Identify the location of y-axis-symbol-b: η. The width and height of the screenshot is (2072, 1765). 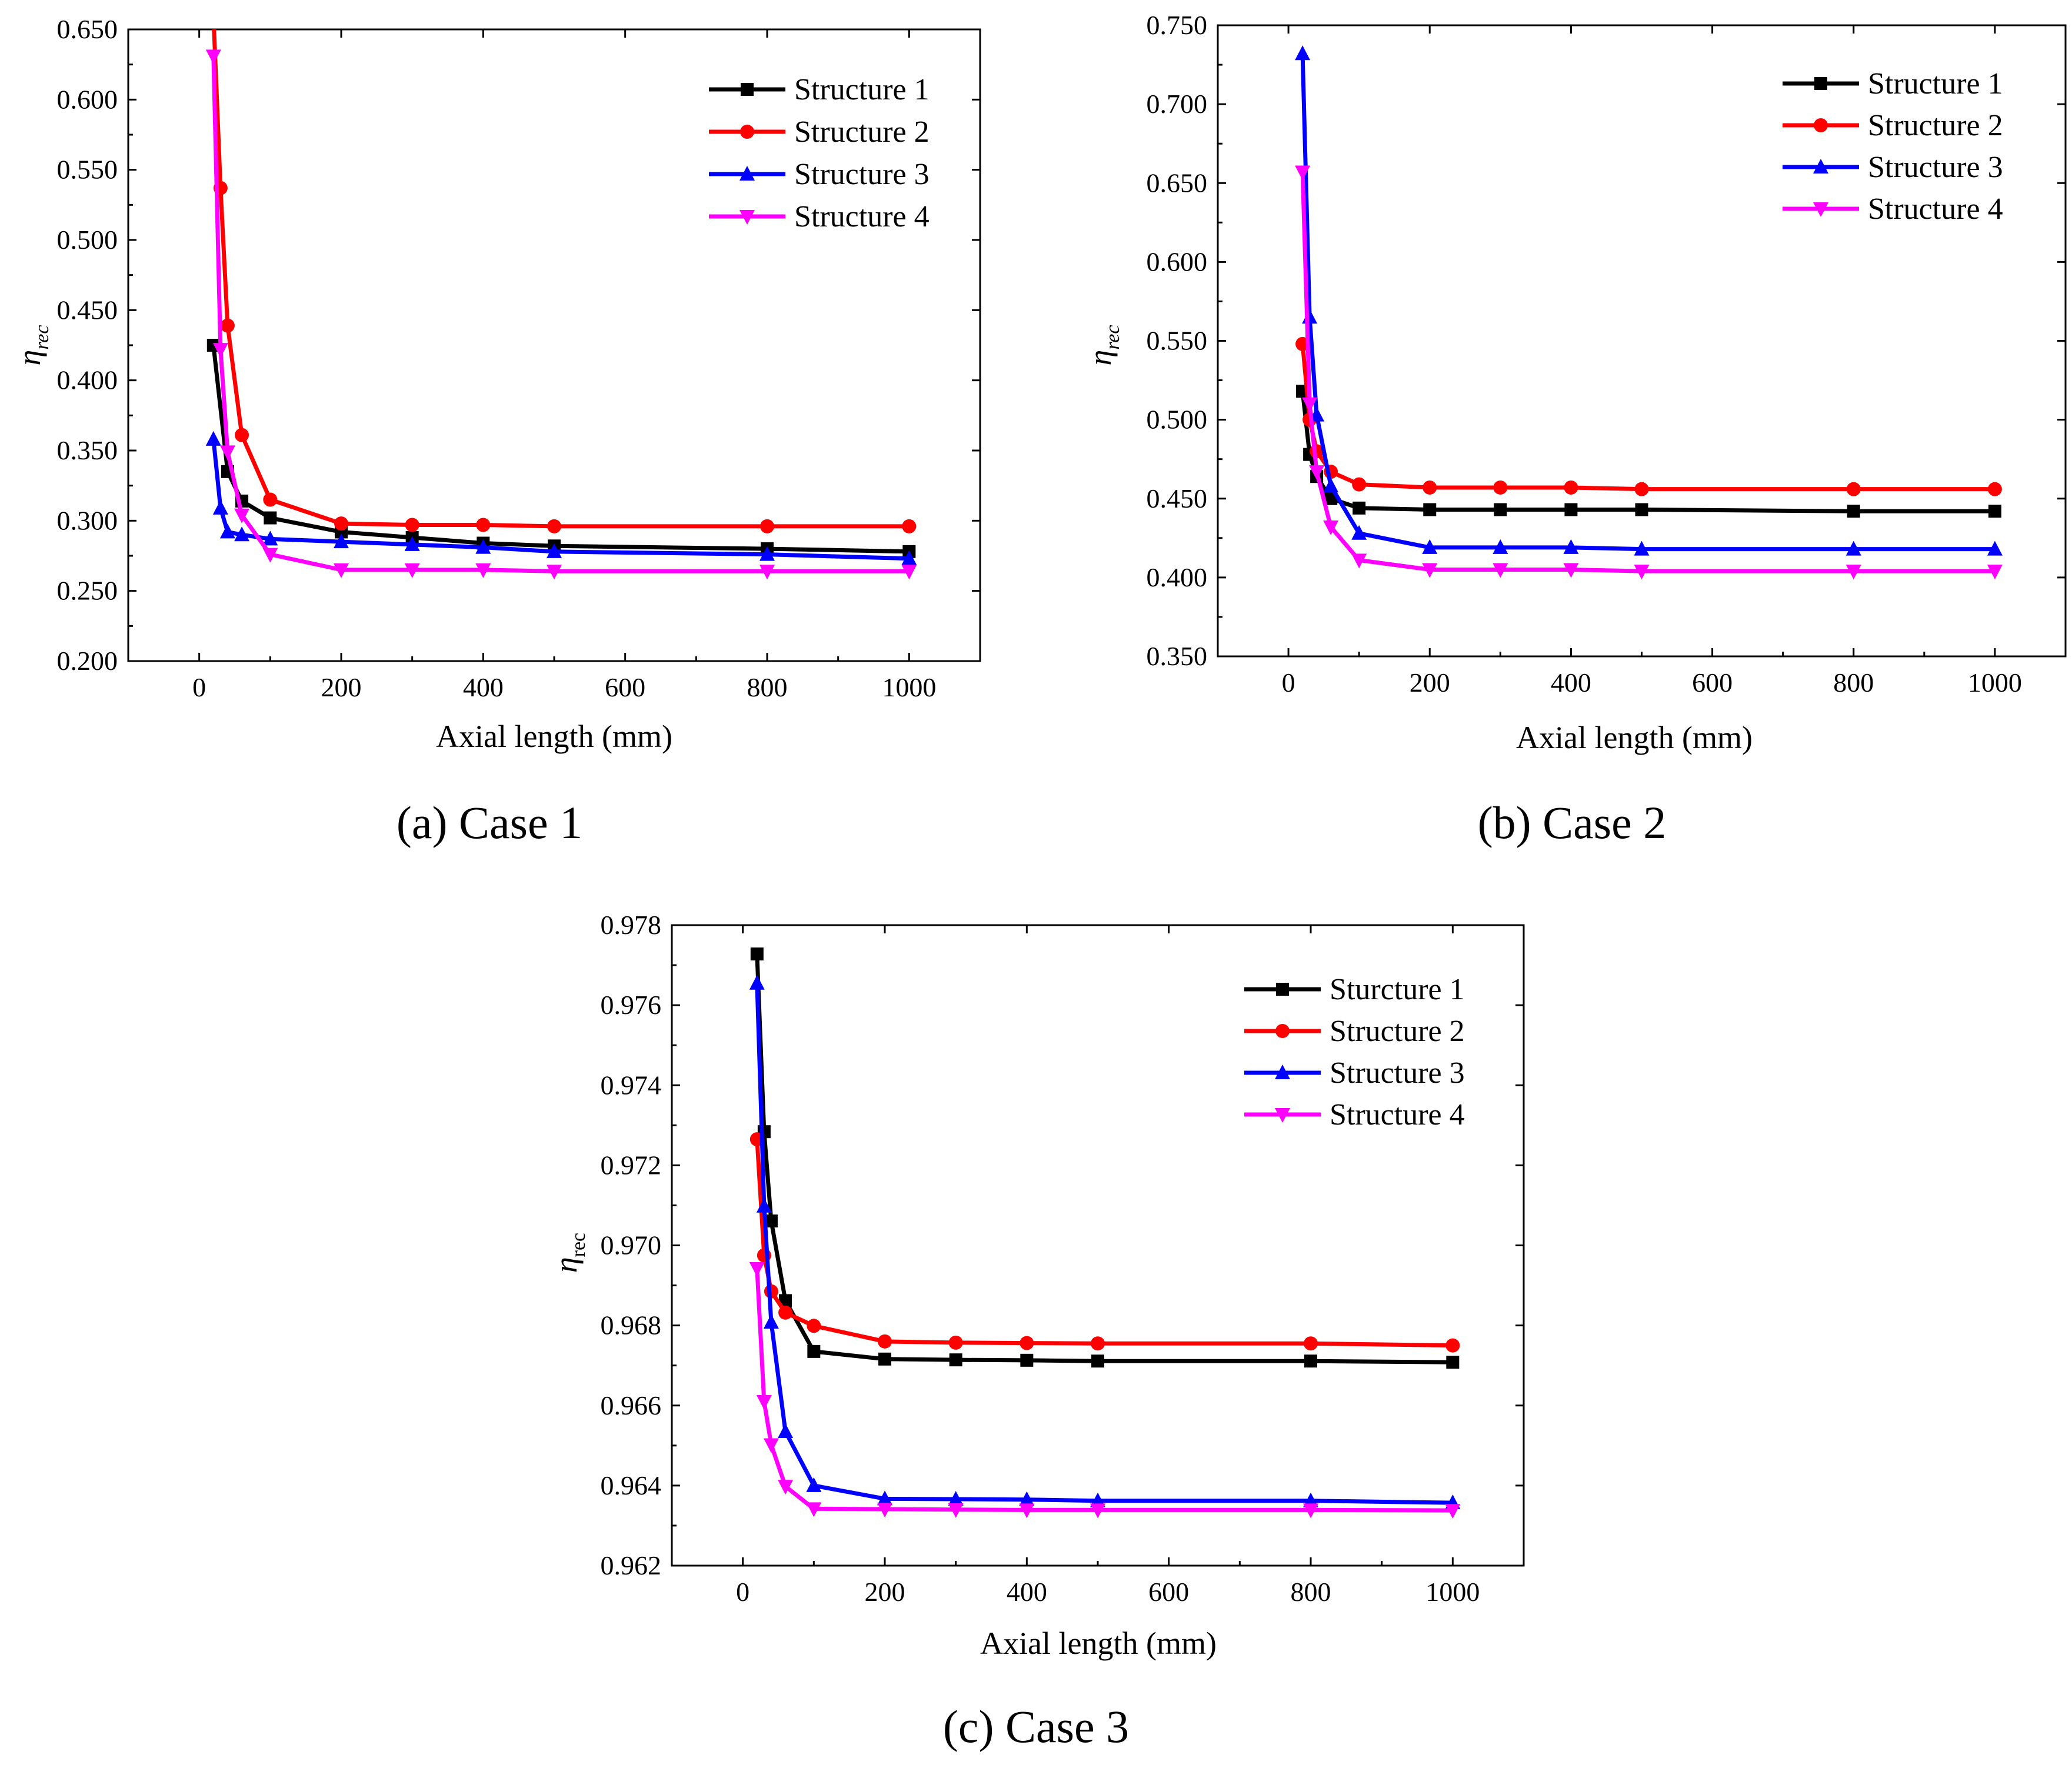
(1100, 358).